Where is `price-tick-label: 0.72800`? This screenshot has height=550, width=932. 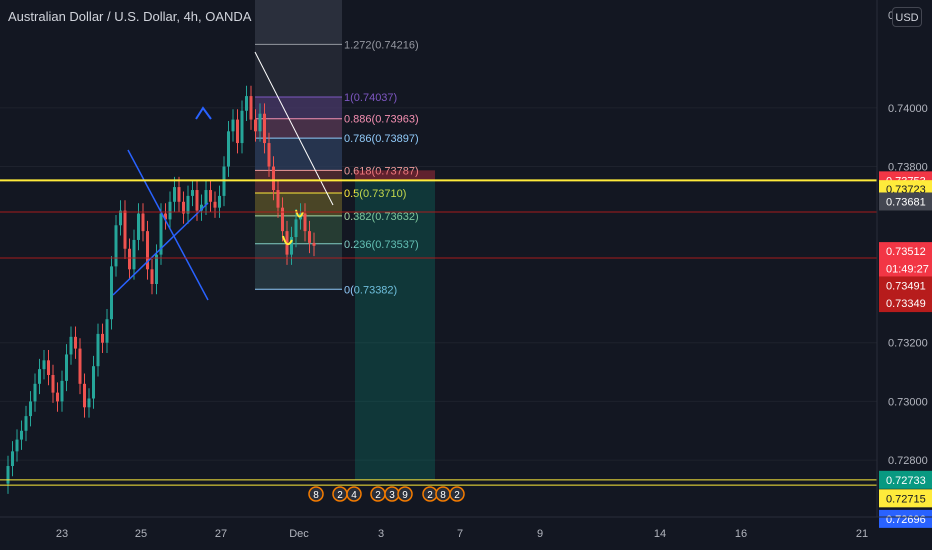
price-tick-label: 0.72800 is located at coordinates (908, 461).